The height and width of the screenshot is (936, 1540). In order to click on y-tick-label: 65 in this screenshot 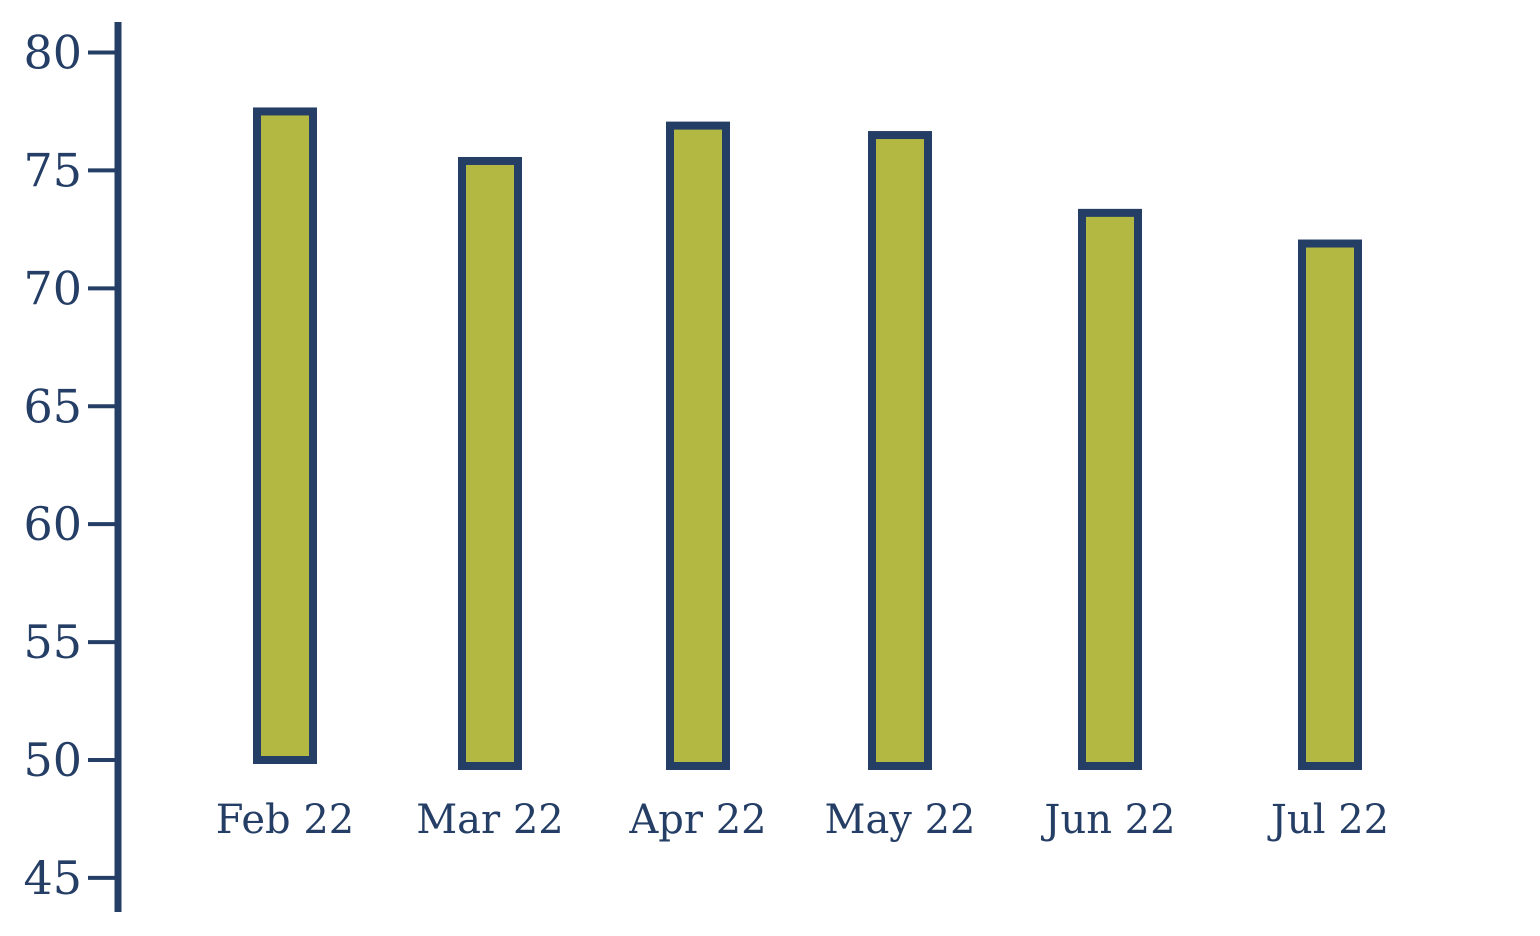, I will do `click(52, 406)`.